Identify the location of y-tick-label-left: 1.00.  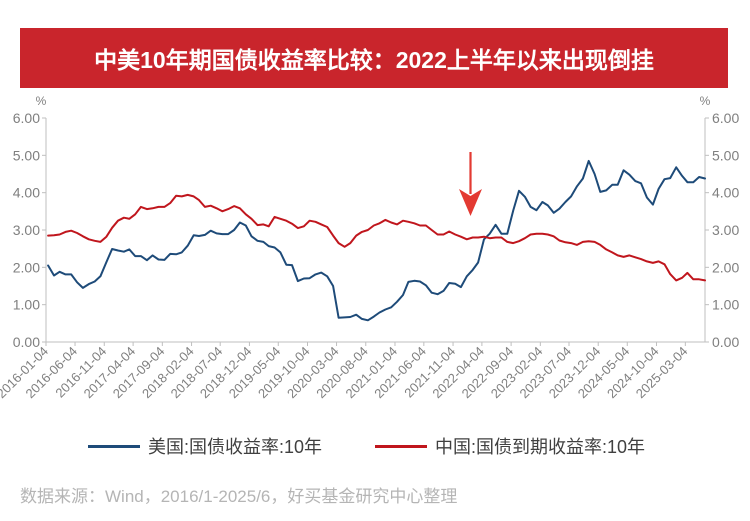
(26, 305).